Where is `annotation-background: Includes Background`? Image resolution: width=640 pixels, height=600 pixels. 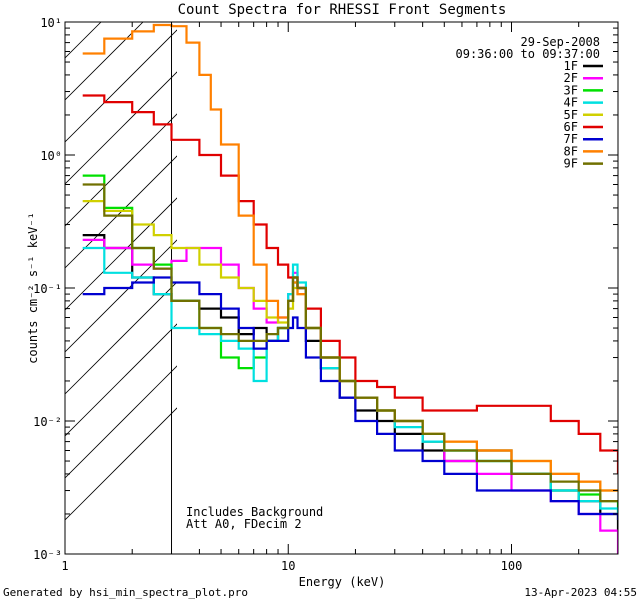 annotation-background: Includes Background is located at coordinates (254, 512).